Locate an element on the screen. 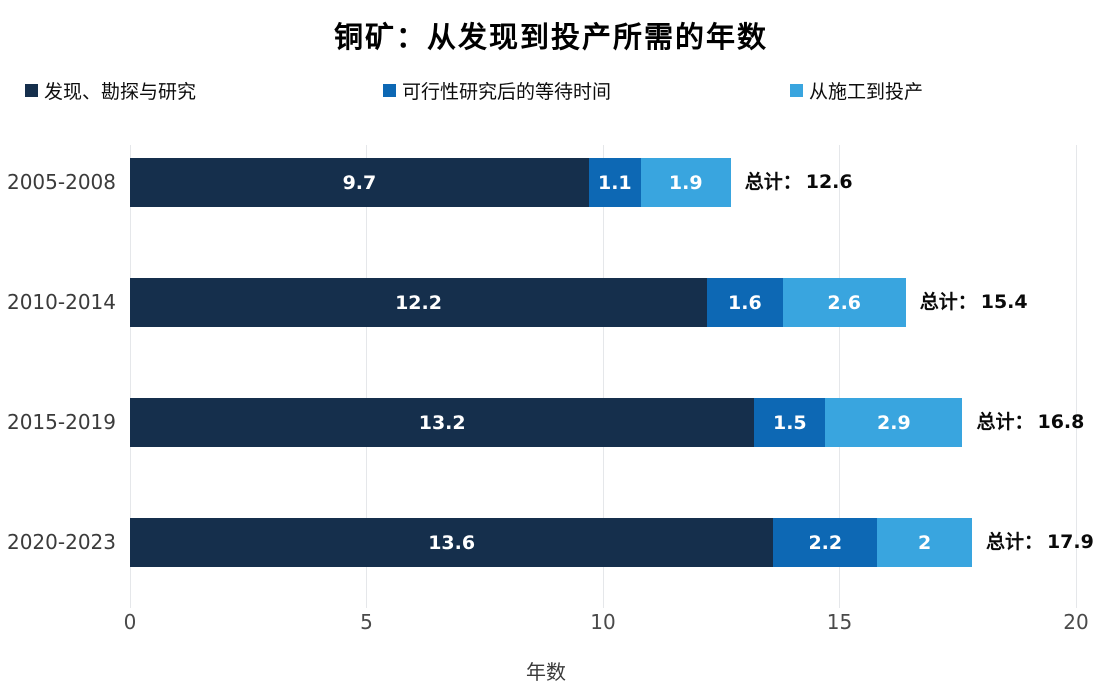  bar-segment: 2.2 is located at coordinates (825, 542).